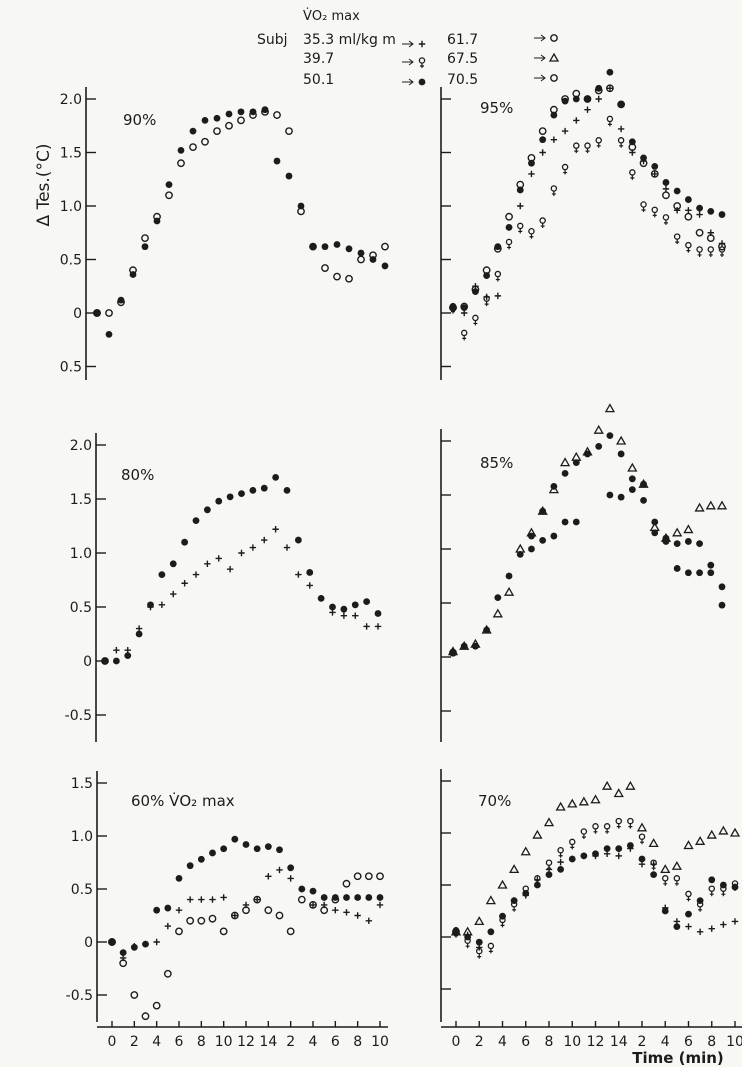  I want to click on x-tick-label: 6, so click(688, 1042).